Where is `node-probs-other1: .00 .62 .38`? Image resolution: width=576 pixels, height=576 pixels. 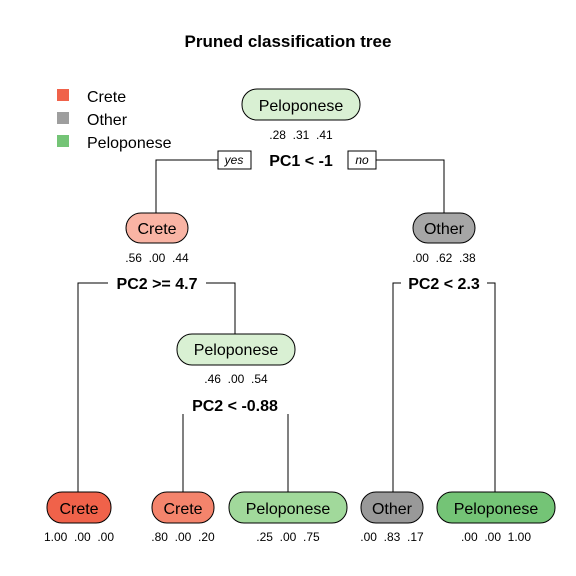
node-probs-other1: .00 .62 .38 is located at coordinates (444, 258).